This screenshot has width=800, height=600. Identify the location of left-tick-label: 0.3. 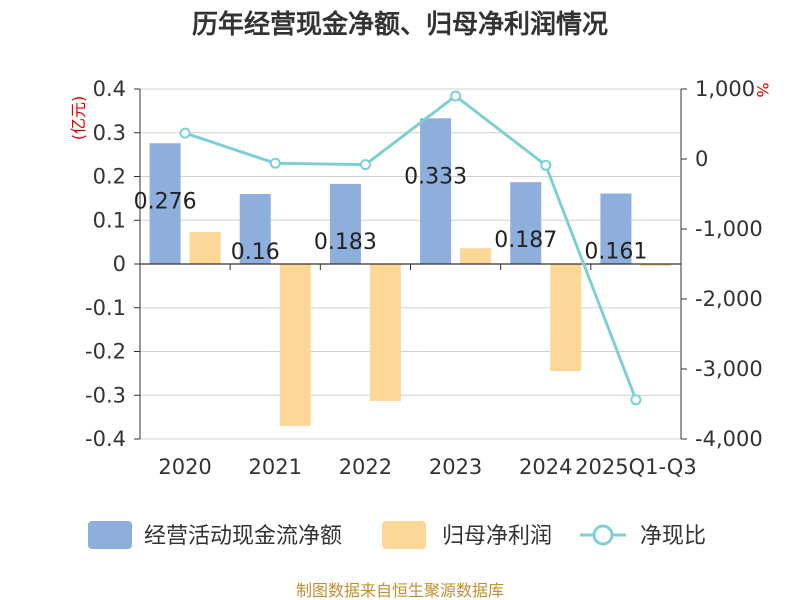
(109, 133).